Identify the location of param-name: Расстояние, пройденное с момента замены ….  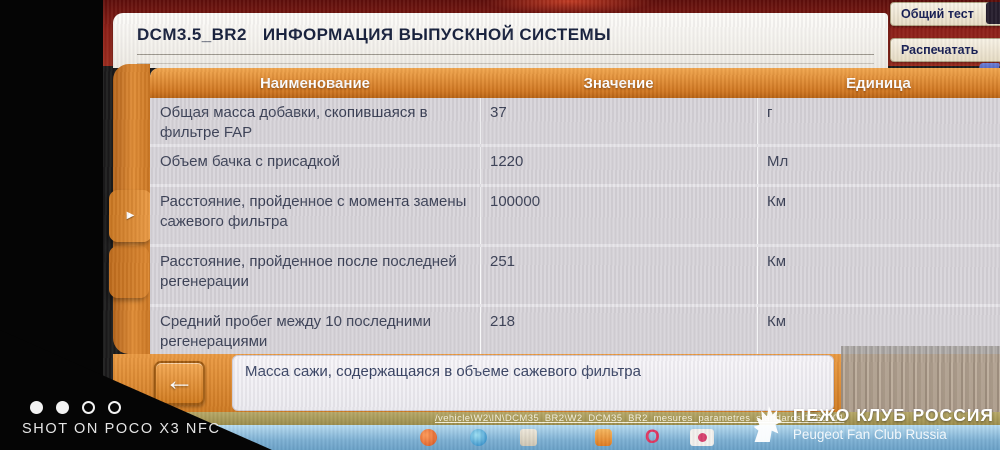
(313, 212).